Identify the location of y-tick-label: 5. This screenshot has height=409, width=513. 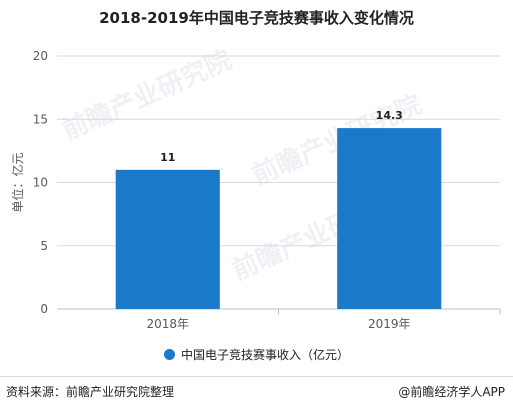
(44, 246).